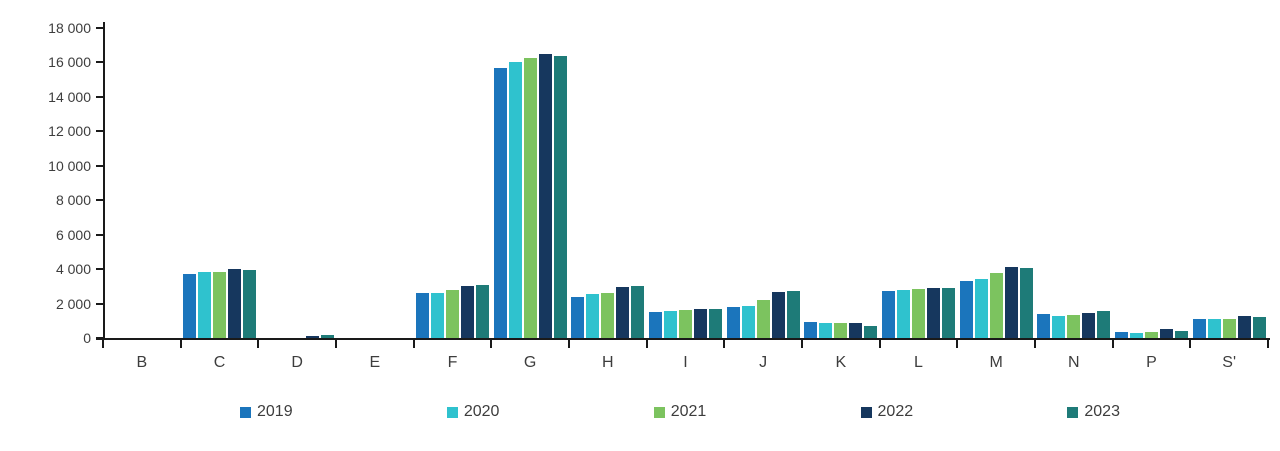  What do you see at coordinates (933, 313) in the screenshot?
I see `bar-2022-L` at bounding box center [933, 313].